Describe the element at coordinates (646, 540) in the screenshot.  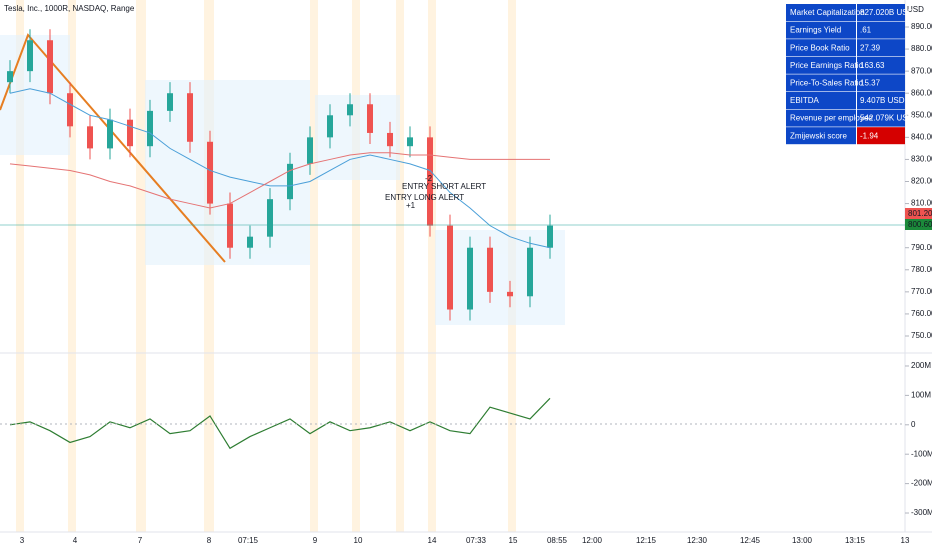
I see `time-label: 12:15` at that location.